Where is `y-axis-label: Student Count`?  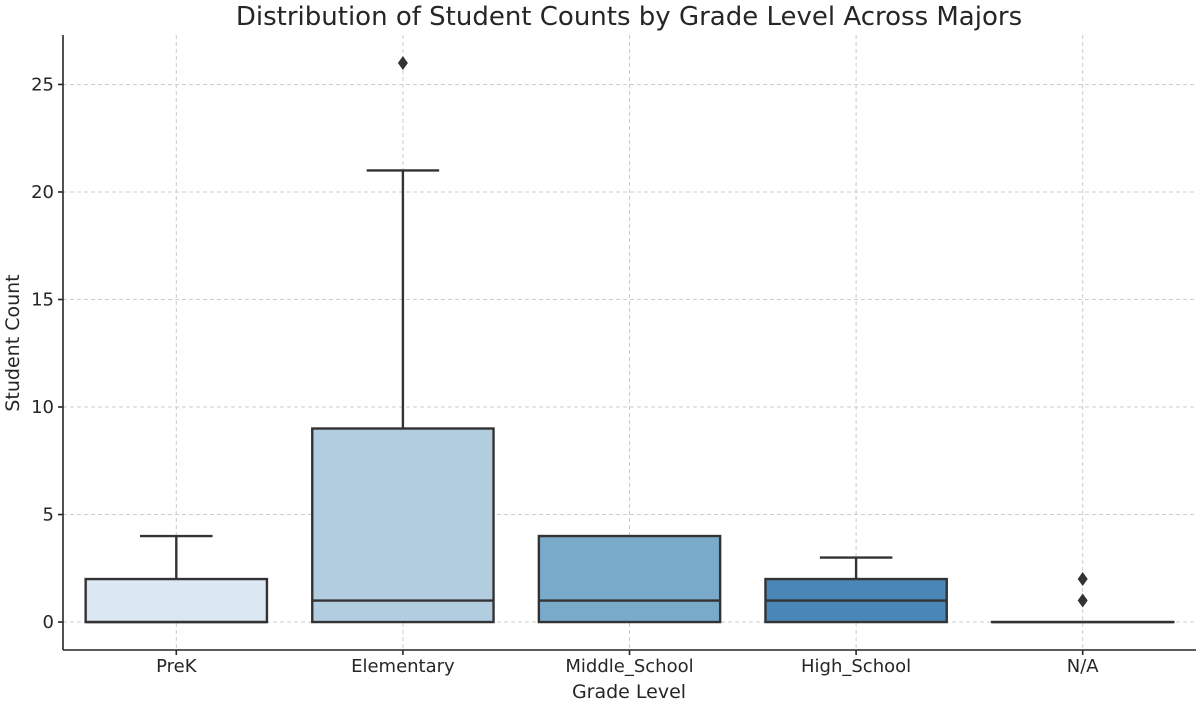 y-axis-label: Student Count is located at coordinates (13, 342).